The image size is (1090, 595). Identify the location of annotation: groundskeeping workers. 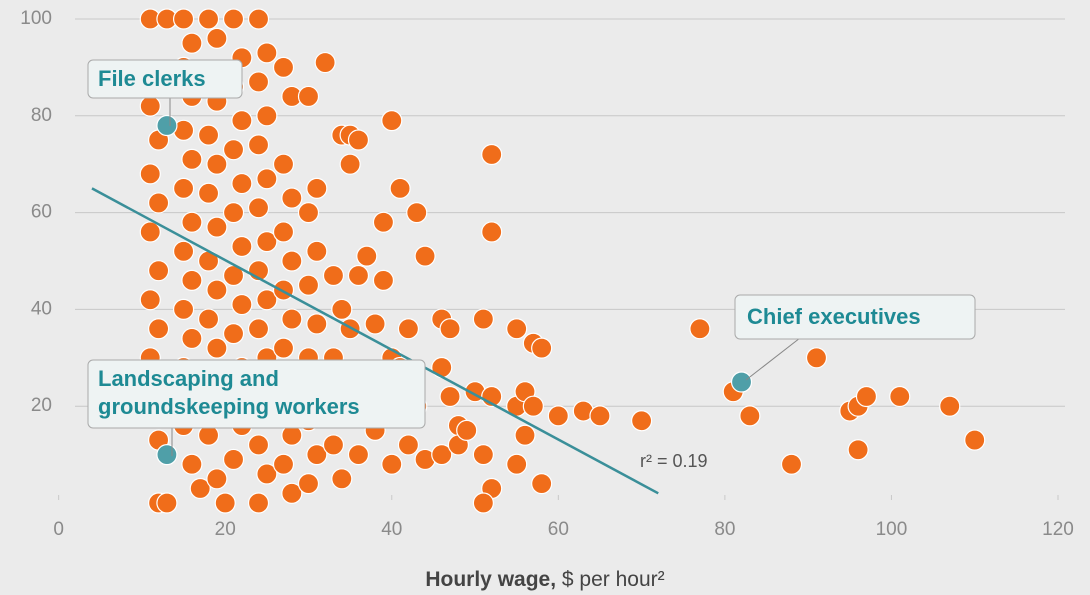
(229, 406).